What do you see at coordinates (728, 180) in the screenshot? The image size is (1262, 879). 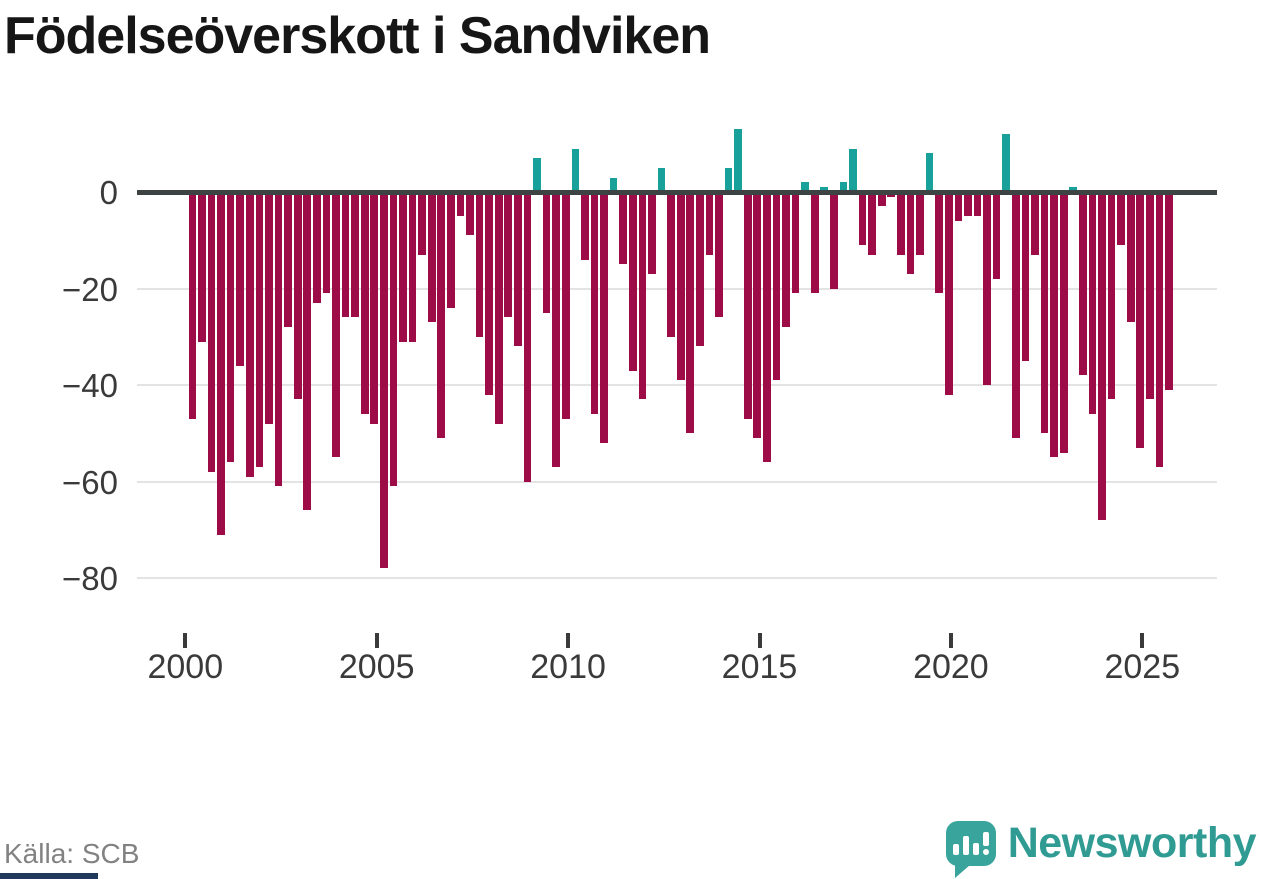 I see `bar-2014-Q1` at bounding box center [728, 180].